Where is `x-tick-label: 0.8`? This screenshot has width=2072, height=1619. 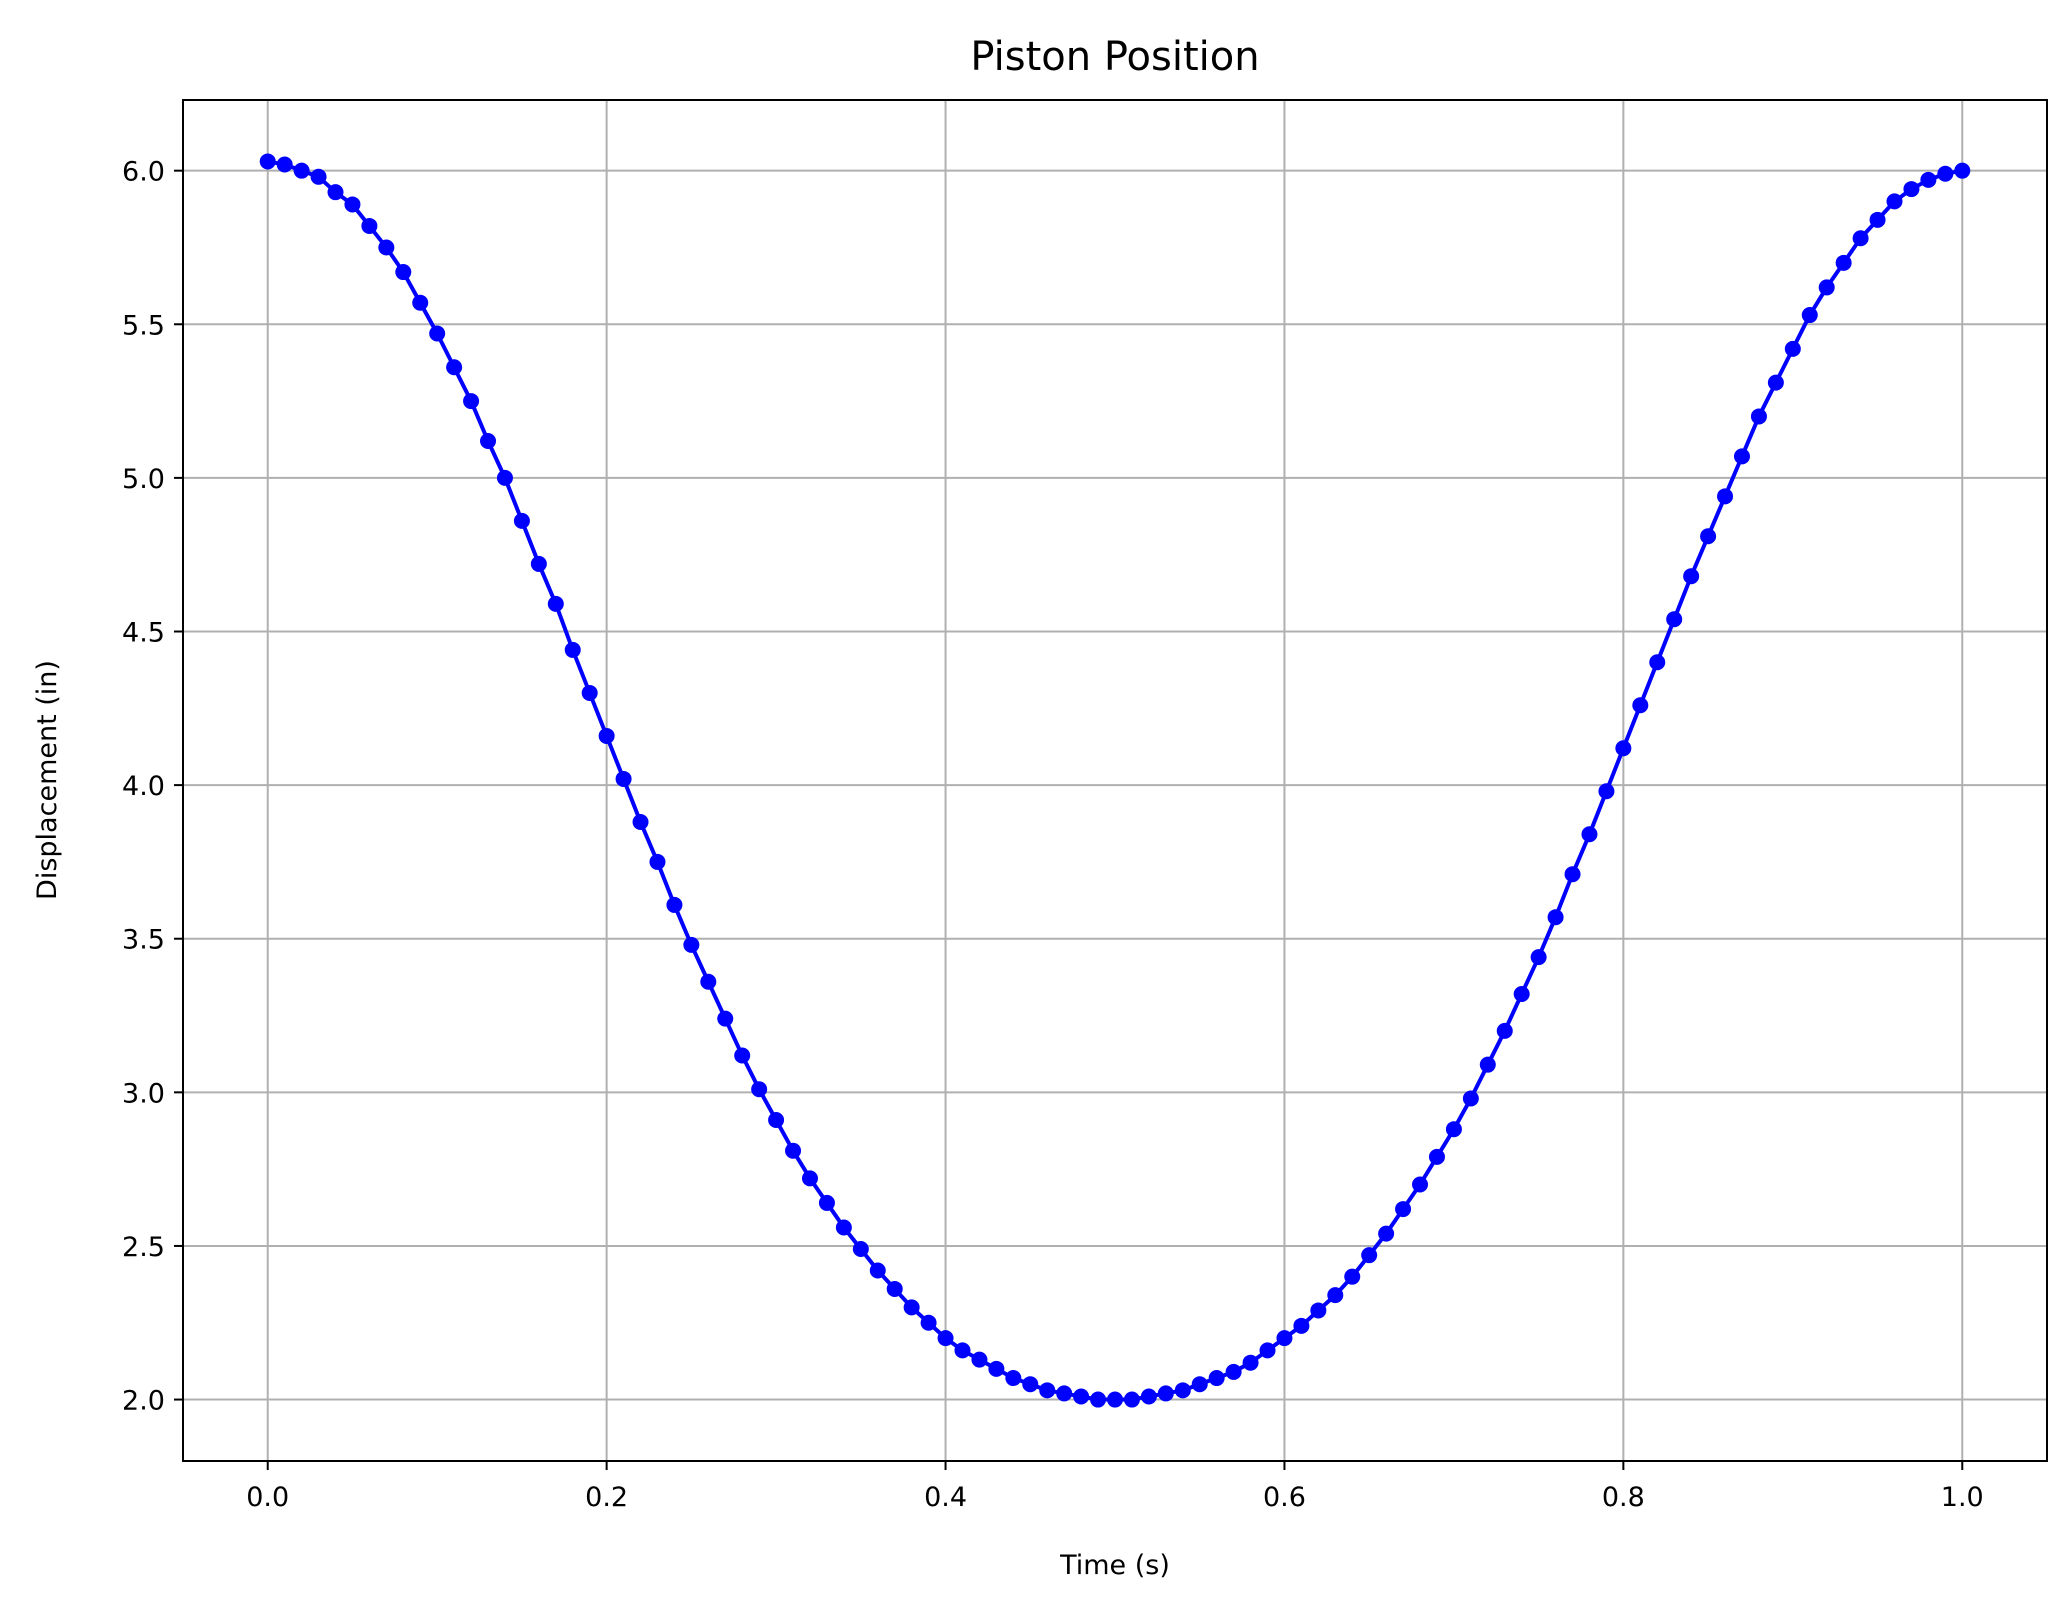
x-tick-label: 0.8 is located at coordinates (1623, 1497).